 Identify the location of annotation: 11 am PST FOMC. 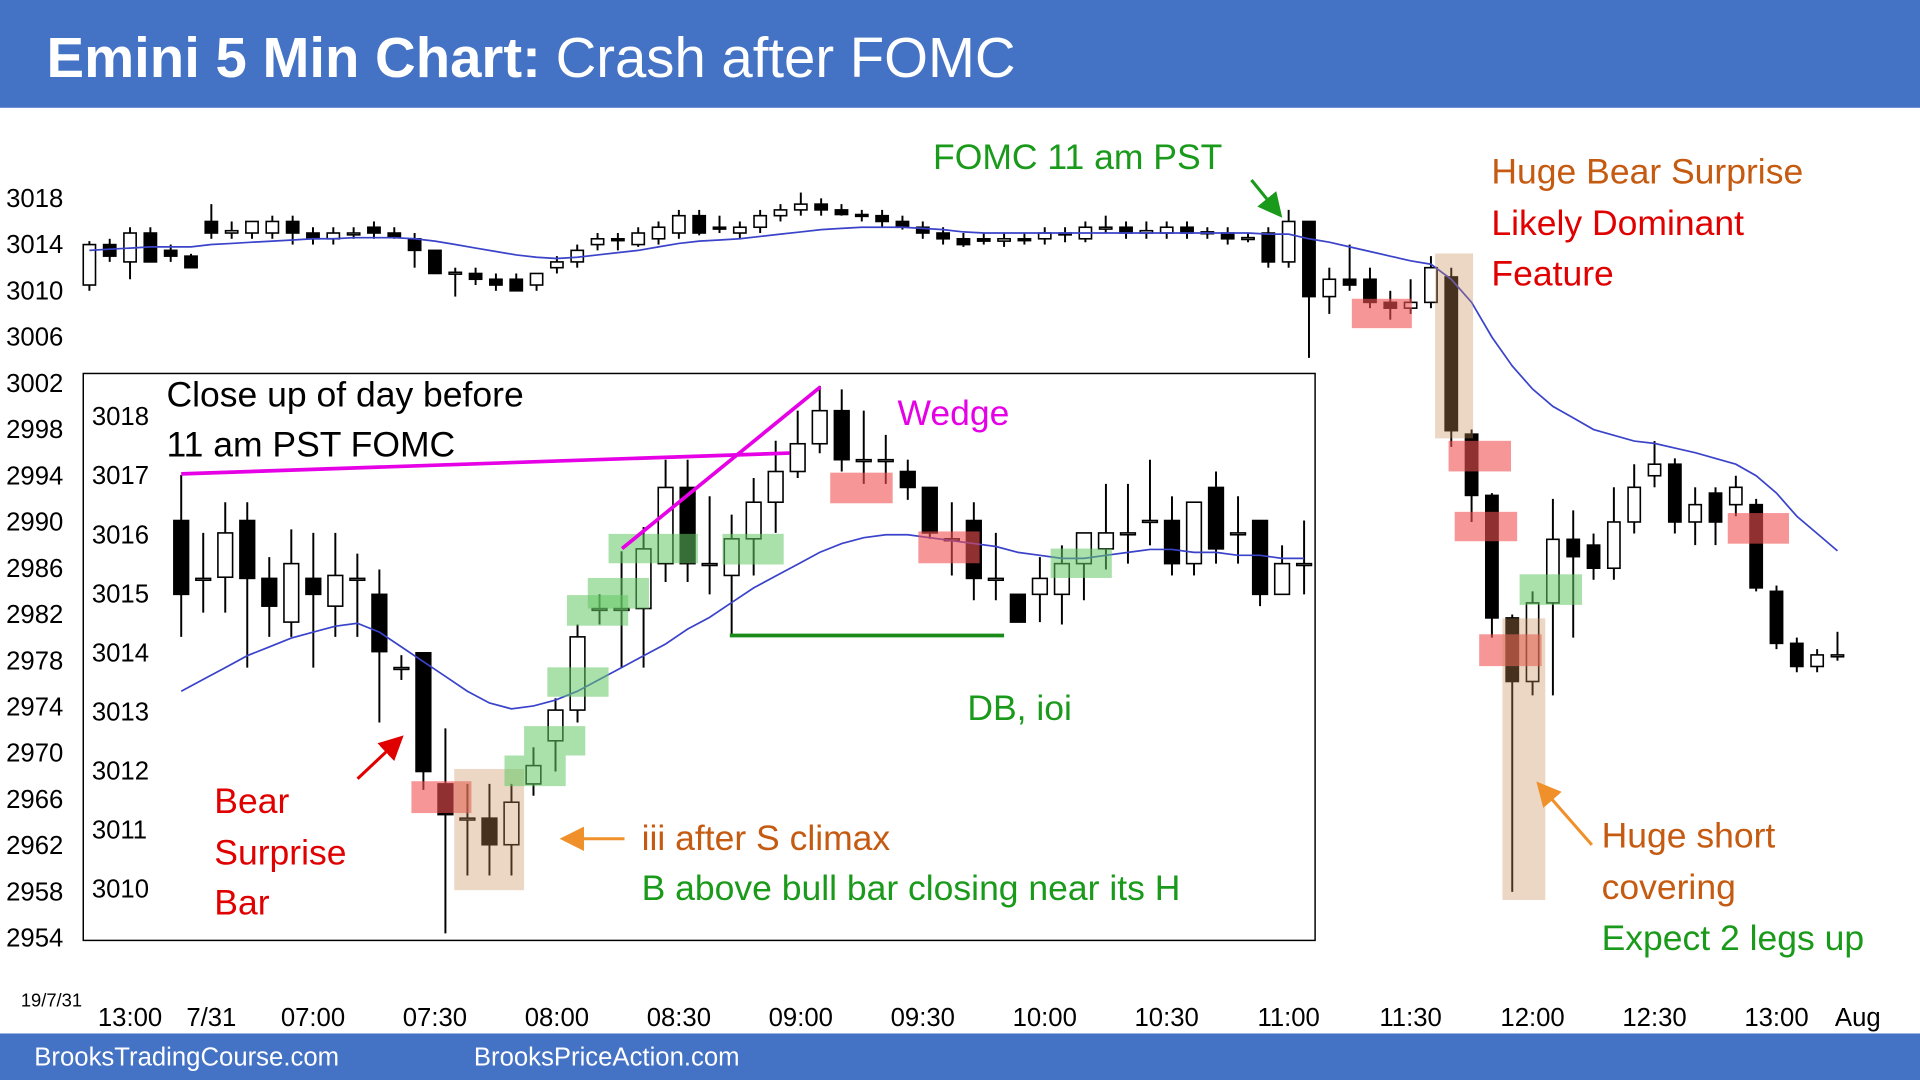
(311, 445).